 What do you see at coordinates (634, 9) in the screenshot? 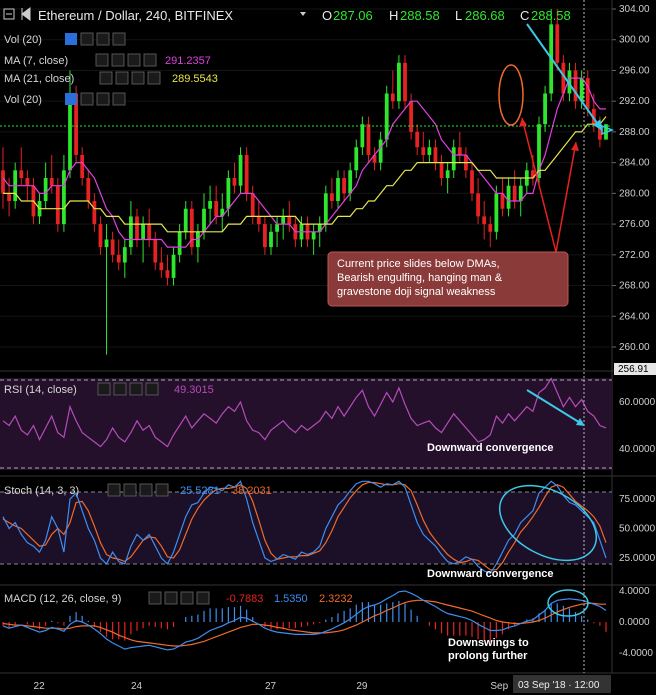
I see `price-tick-label: 304.00` at bounding box center [634, 9].